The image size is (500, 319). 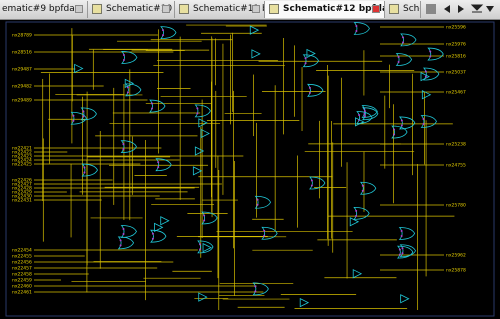 I want to click on input-label: nx22427, so click(x=22, y=185).